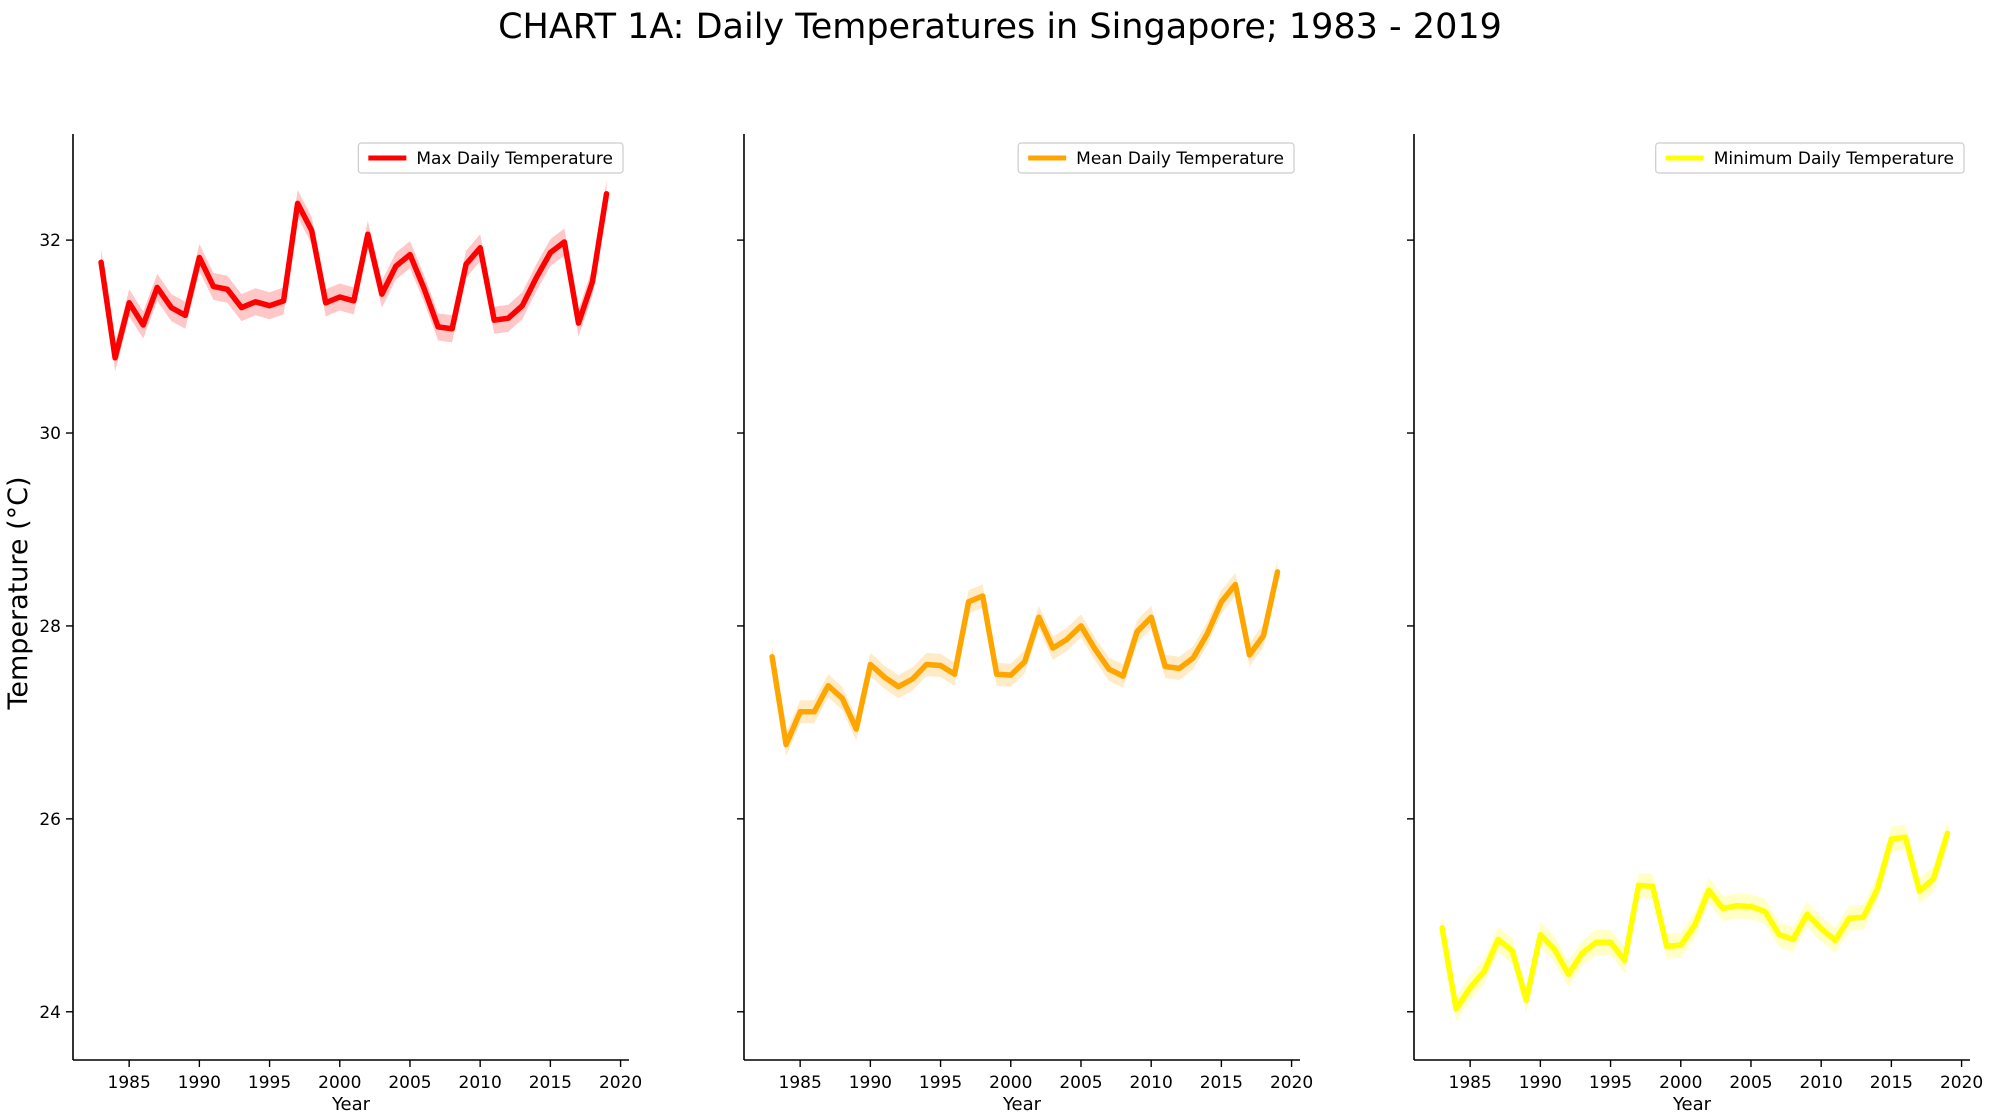  I want to click on y-tick-label: 32, so click(50, 241).